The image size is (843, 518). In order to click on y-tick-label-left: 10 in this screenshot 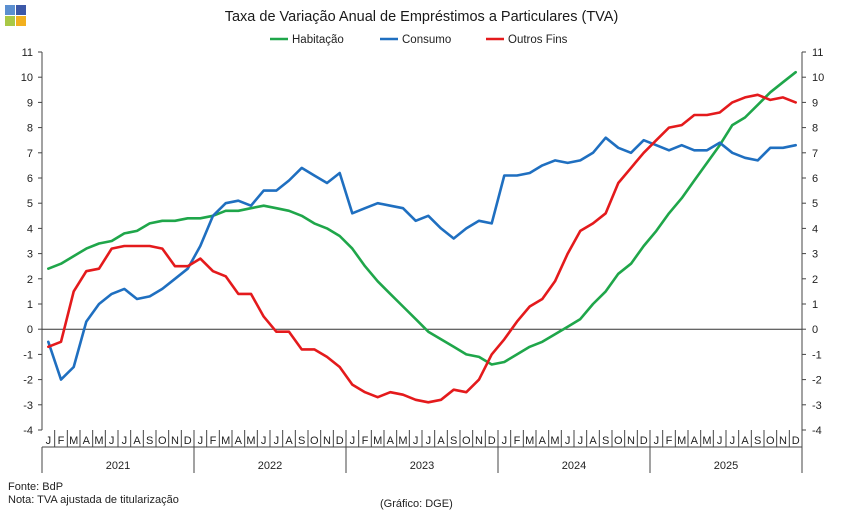, I will do `click(27, 78)`.